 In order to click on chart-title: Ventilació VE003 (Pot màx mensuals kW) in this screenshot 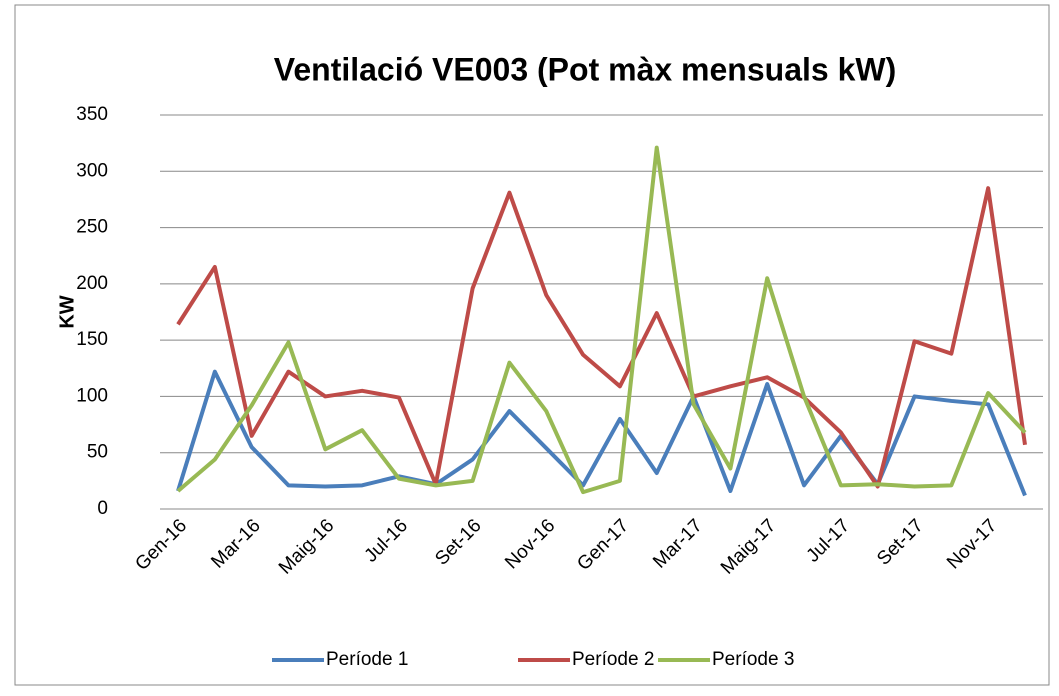, I will do `click(585, 69)`.